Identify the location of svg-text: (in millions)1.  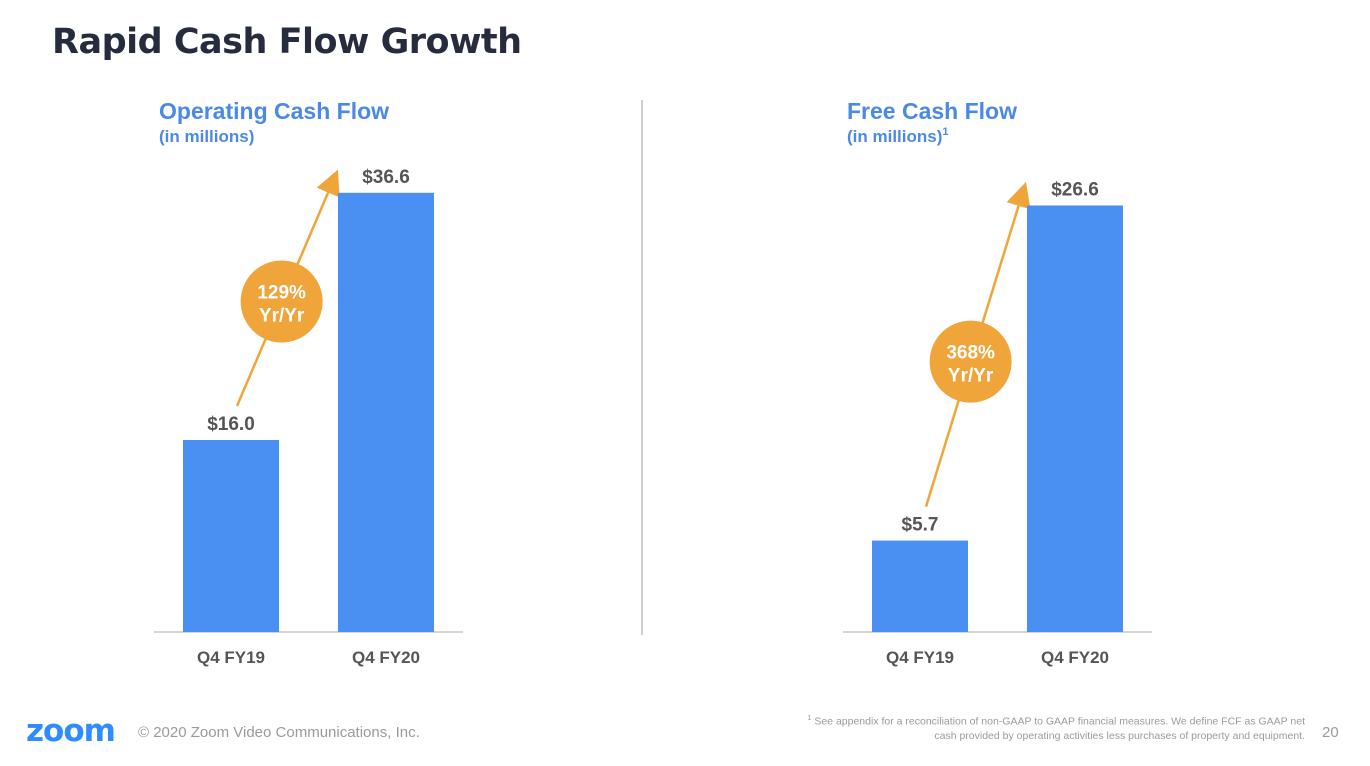
(898, 136).